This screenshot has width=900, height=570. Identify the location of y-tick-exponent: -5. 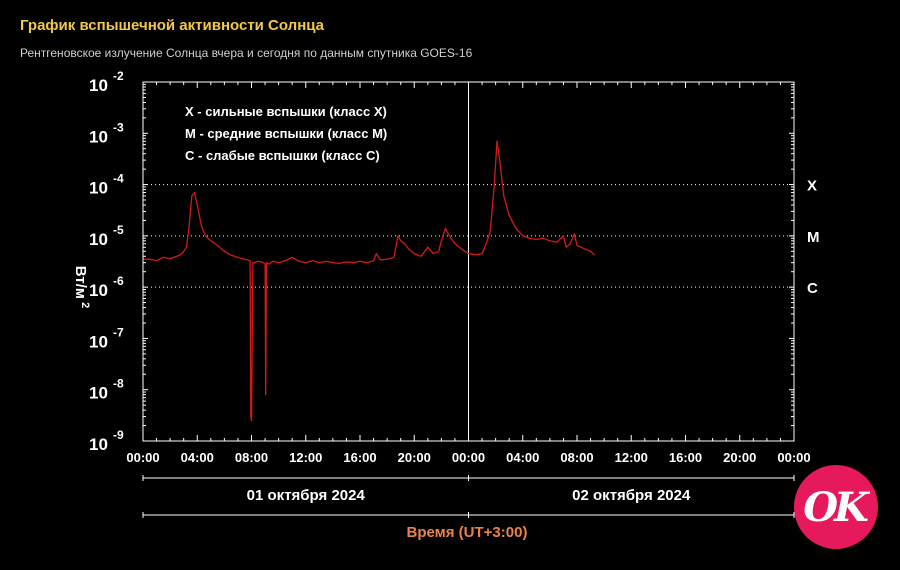
(118, 230).